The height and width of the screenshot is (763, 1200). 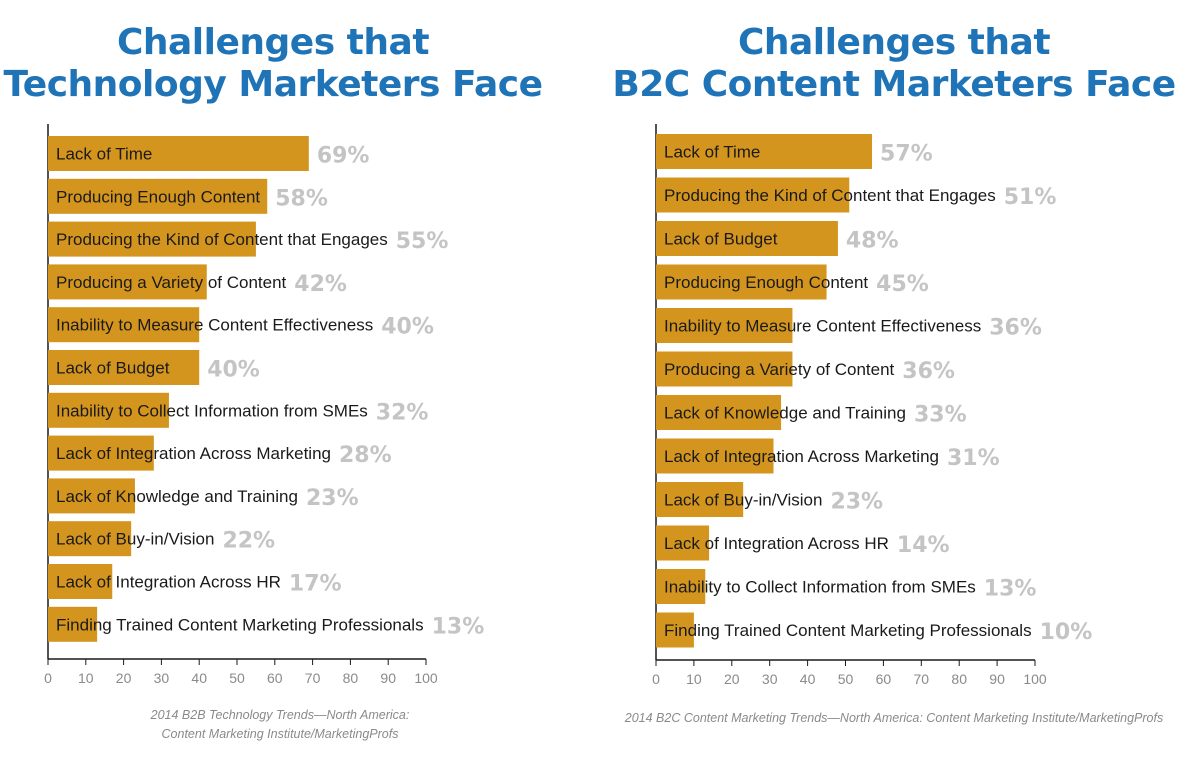 I want to click on left-x-tick-label: 100, so click(x=426, y=678).